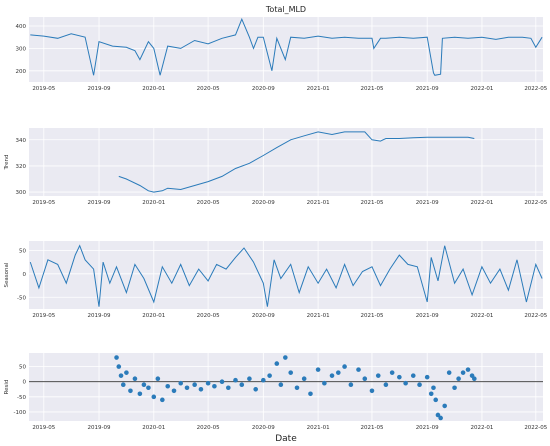 This screenshot has width=550, height=446. Describe the element at coordinates (286, 439) in the screenshot. I see `figure-xlabel: Date` at that location.